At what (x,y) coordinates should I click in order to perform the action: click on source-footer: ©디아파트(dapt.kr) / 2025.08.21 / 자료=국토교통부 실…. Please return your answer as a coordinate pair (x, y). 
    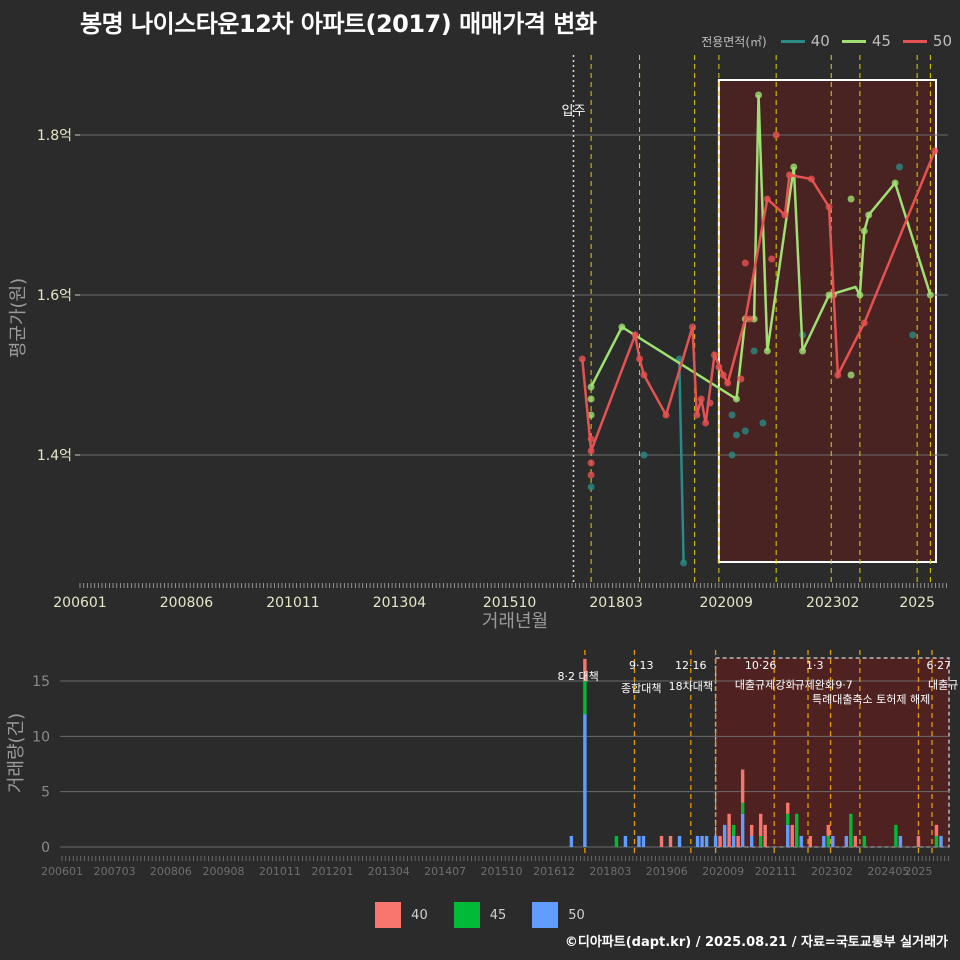
    Looking at the image, I should click on (756, 942).